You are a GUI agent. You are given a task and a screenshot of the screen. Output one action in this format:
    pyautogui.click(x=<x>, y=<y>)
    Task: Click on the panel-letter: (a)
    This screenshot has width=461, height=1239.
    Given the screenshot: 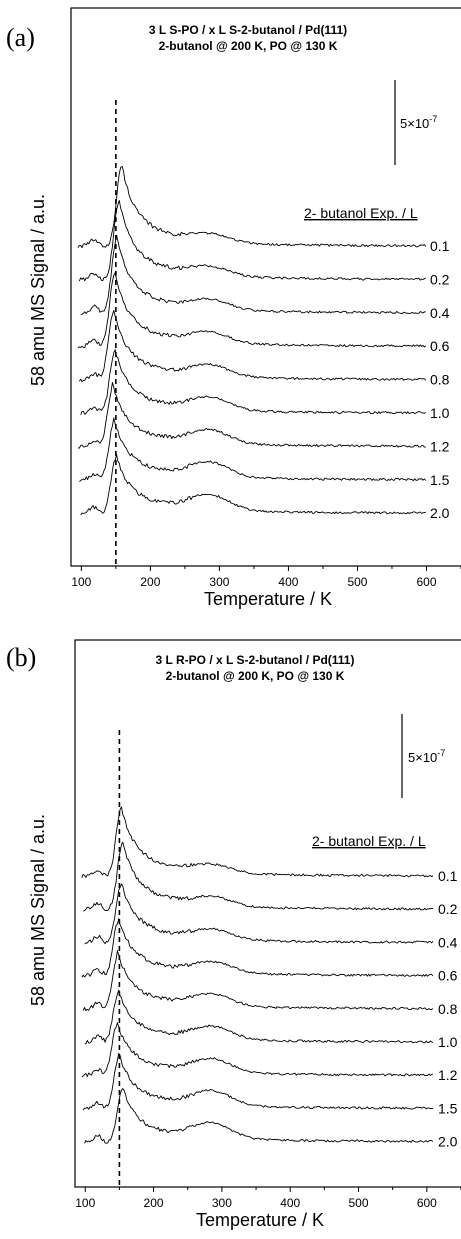 What is the action you would take?
    pyautogui.click(x=20, y=37)
    